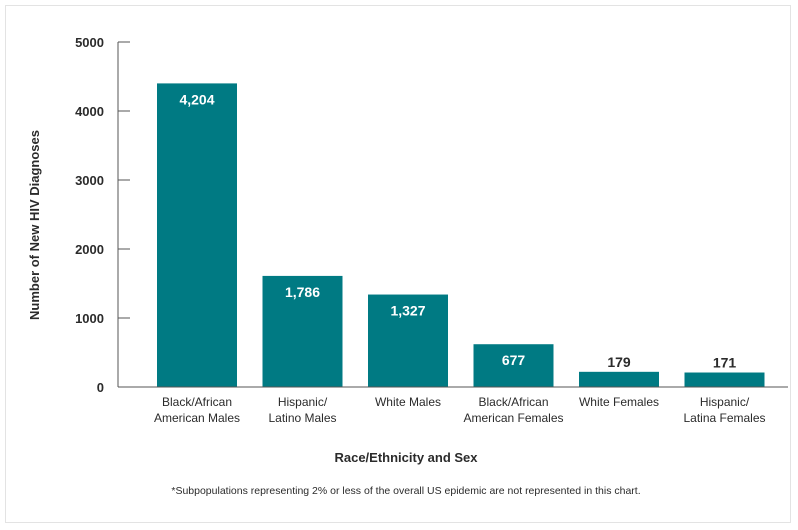 This screenshot has width=798, height=530. What do you see at coordinates (89, 42) in the screenshot?
I see `y-tick-label: 5000` at bounding box center [89, 42].